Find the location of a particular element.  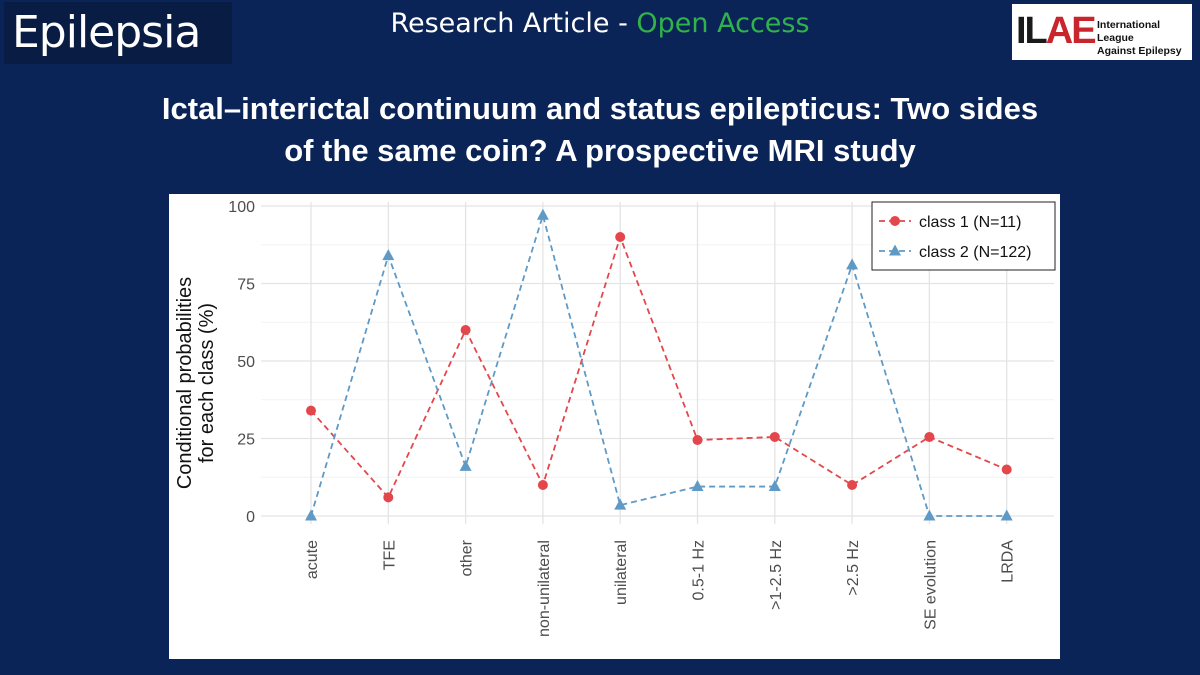

x-tick-label: other is located at coordinates (467, 557).